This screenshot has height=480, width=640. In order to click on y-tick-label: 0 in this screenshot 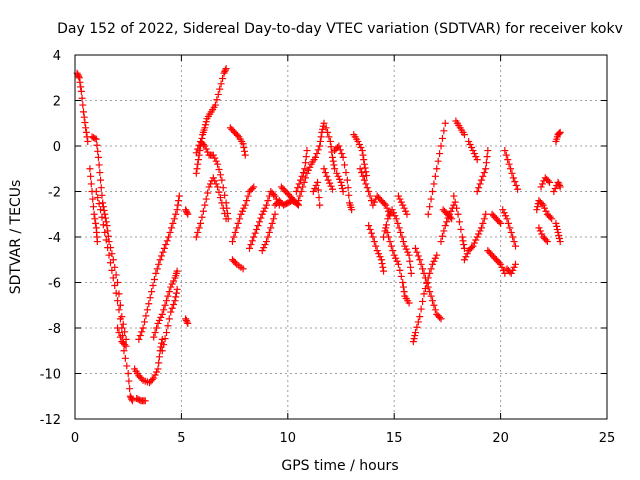, I will do `click(57, 147)`.